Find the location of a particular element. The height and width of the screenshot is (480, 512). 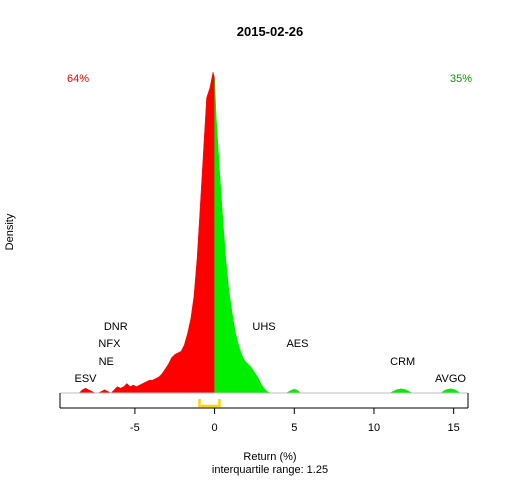

right-percentage: 35% is located at coordinates (461, 79).